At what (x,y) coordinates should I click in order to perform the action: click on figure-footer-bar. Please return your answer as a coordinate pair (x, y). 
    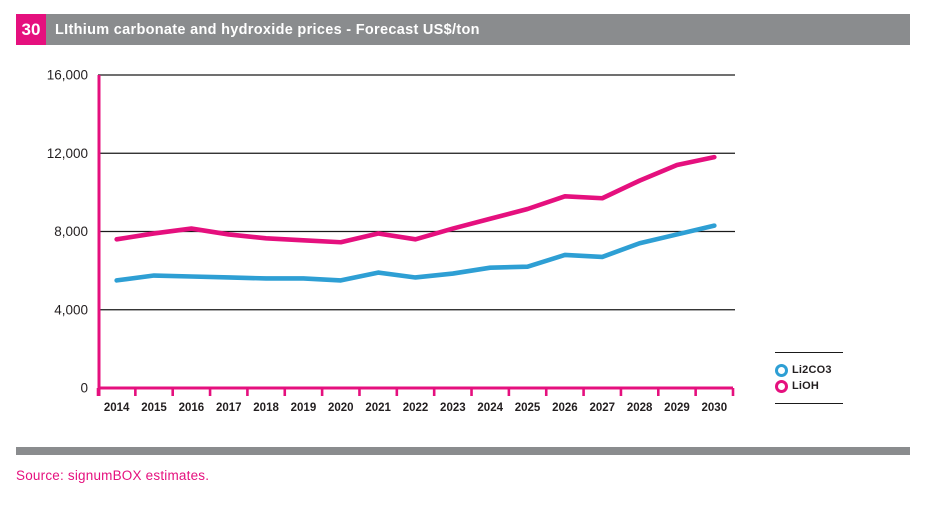
    Looking at the image, I should click on (463, 451).